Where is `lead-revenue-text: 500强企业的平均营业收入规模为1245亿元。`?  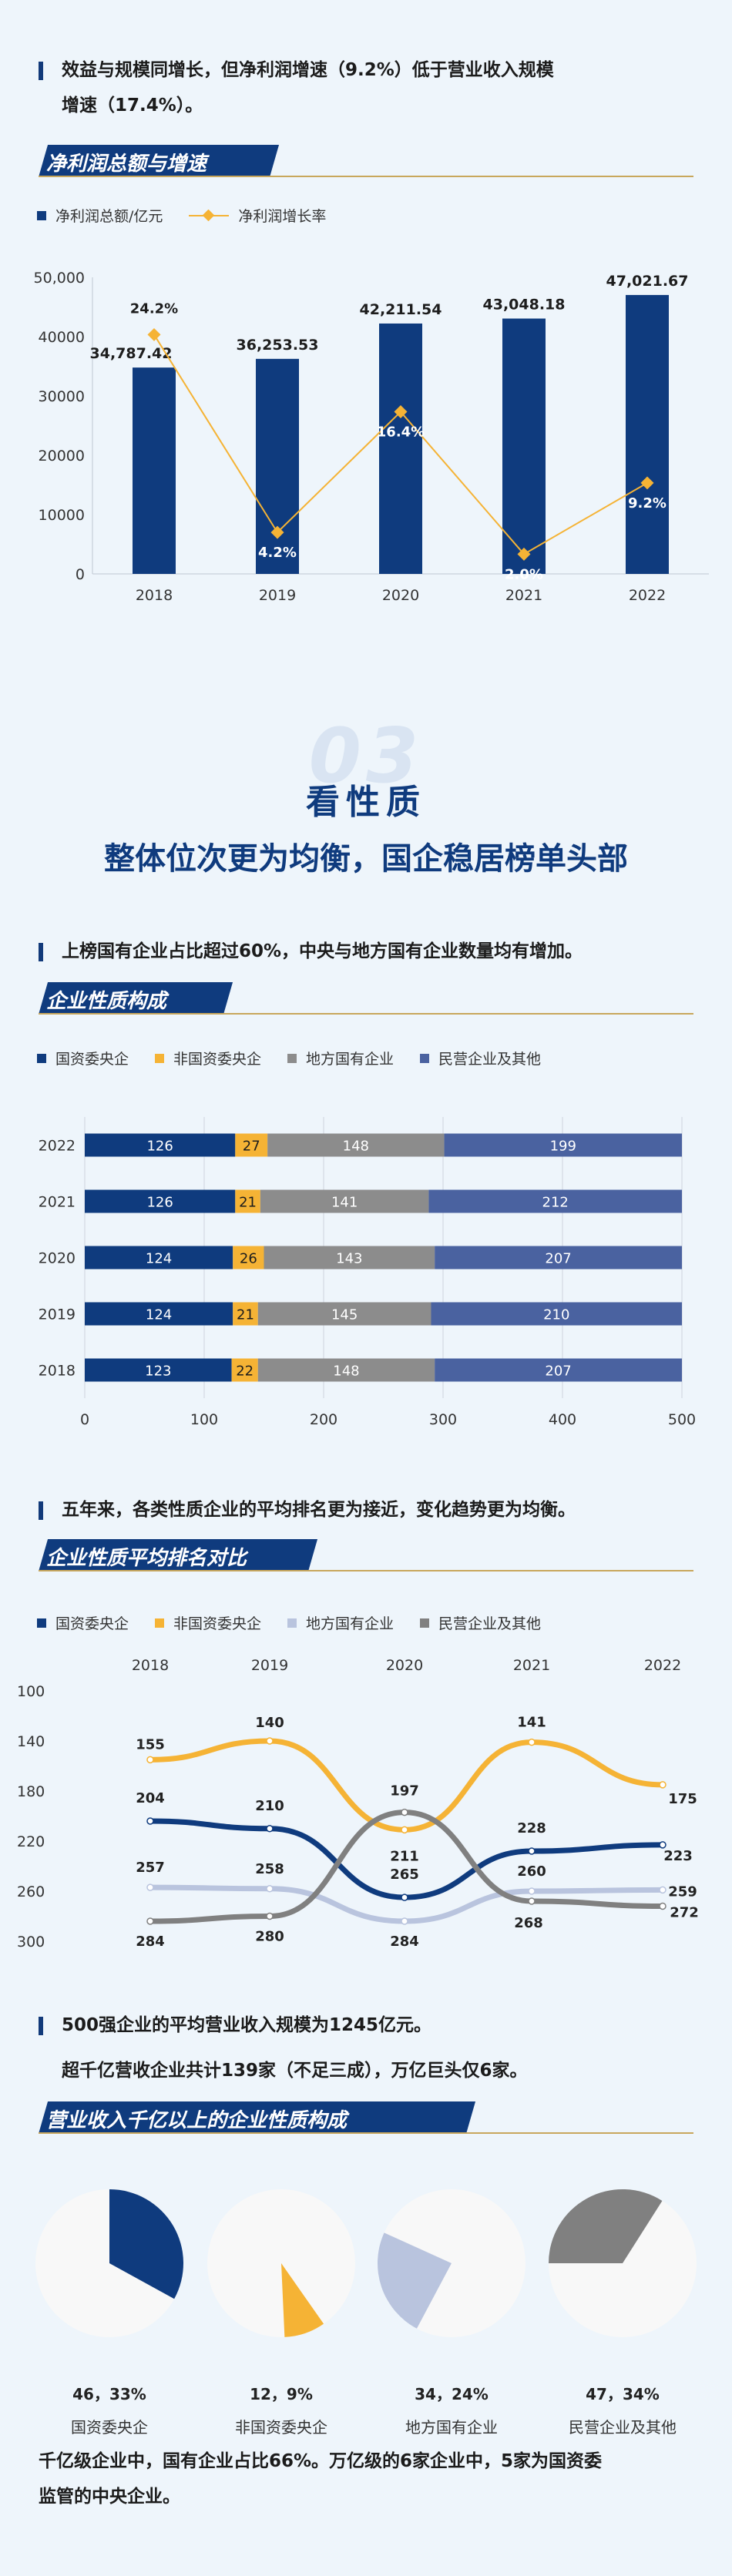 lead-revenue-text: 500强企业的平均营业收入规模为1245亿元。 is located at coordinates (247, 2025).